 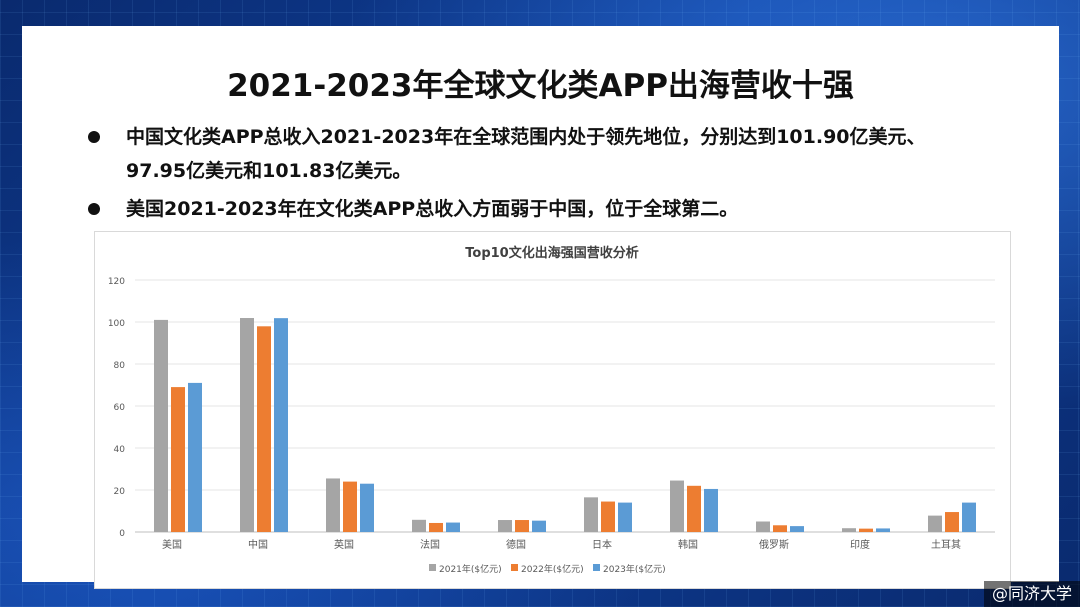 I want to click on legend-label: 2022年($亿元), so click(x=552, y=569).